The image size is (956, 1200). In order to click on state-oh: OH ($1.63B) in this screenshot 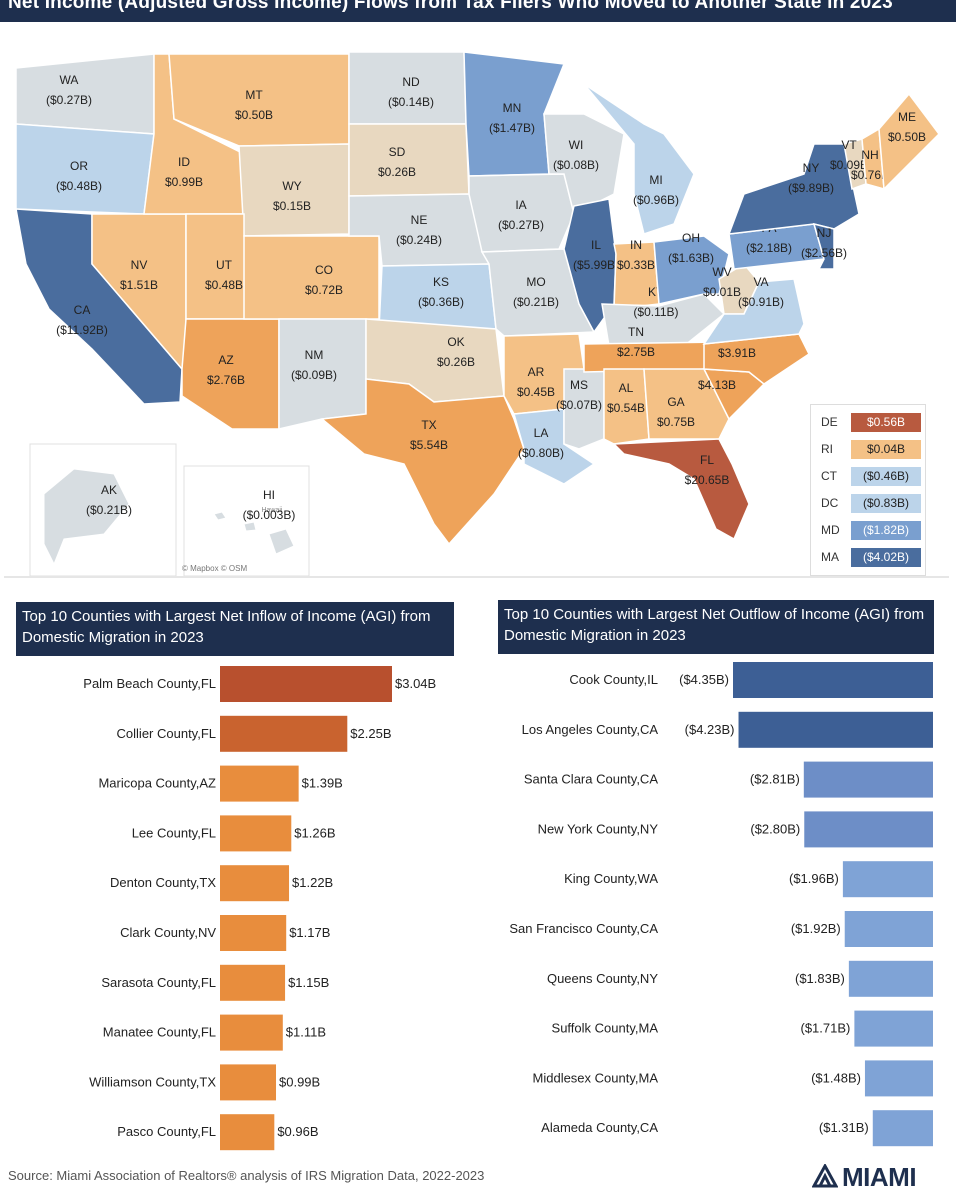, I will do `click(691, 268)`.